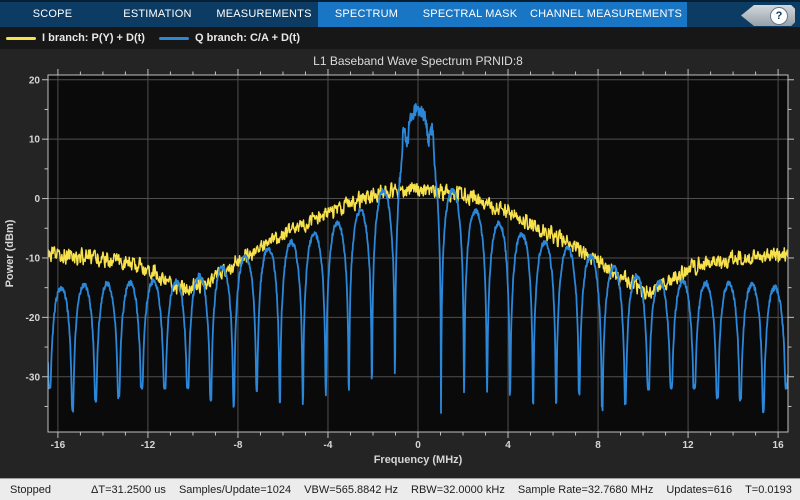  I want to click on status-item-0: ΔT=31.2500 us, so click(128, 489).